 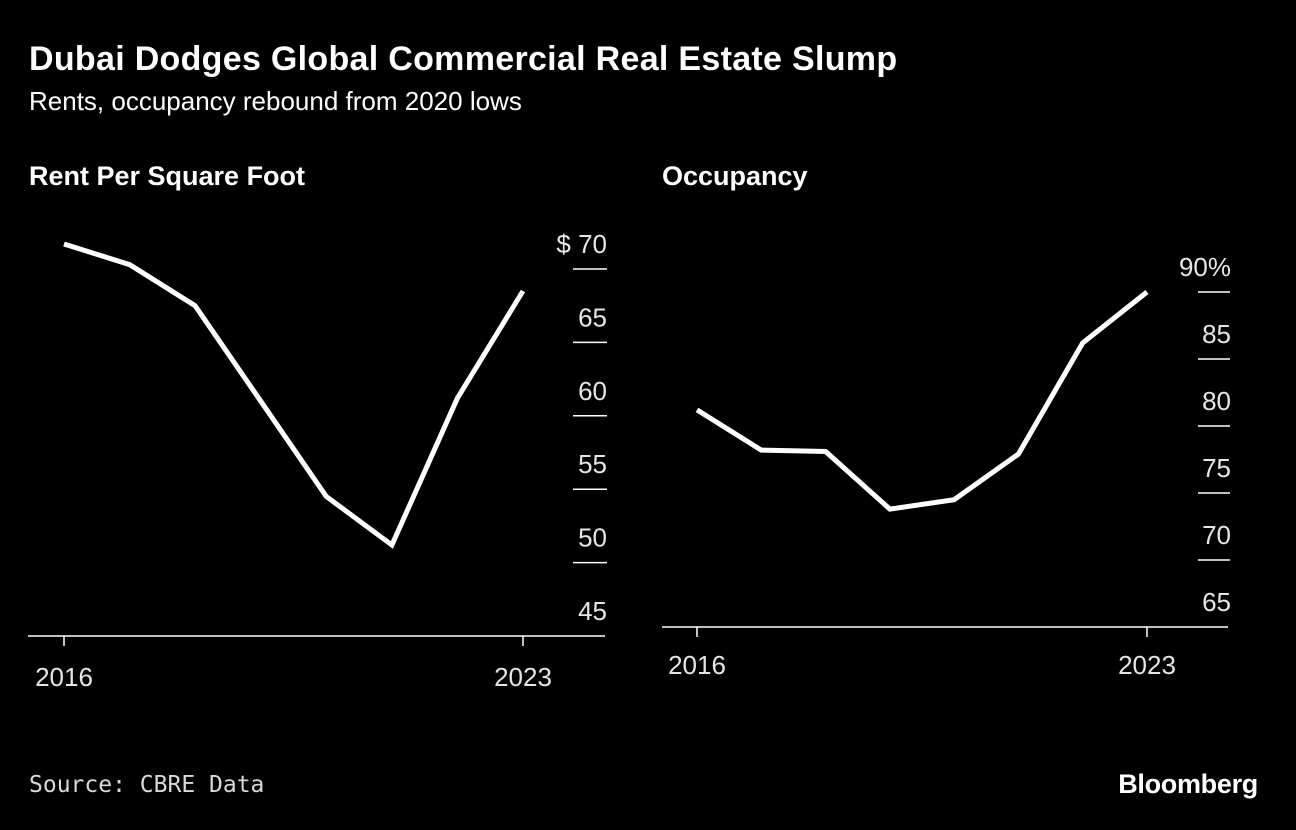 What do you see at coordinates (581, 244) in the screenshot?
I see `rent-y-tick-label: $ 70` at bounding box center [581, 244].